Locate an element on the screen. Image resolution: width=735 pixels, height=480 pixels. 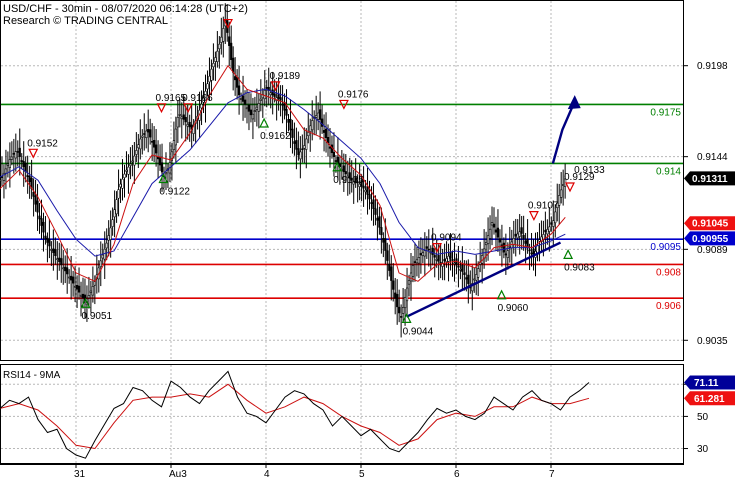
level-label: 0.914 is located at coordinates (668, 171).